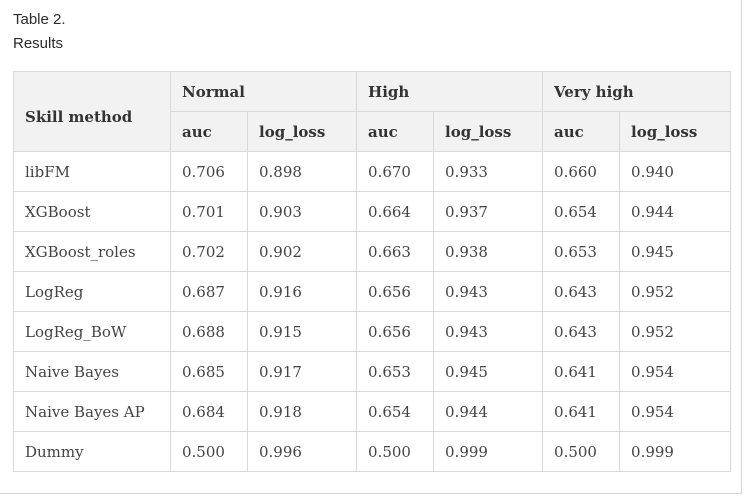  I want to click on method-cell: XGBoost, so click(92, 211).